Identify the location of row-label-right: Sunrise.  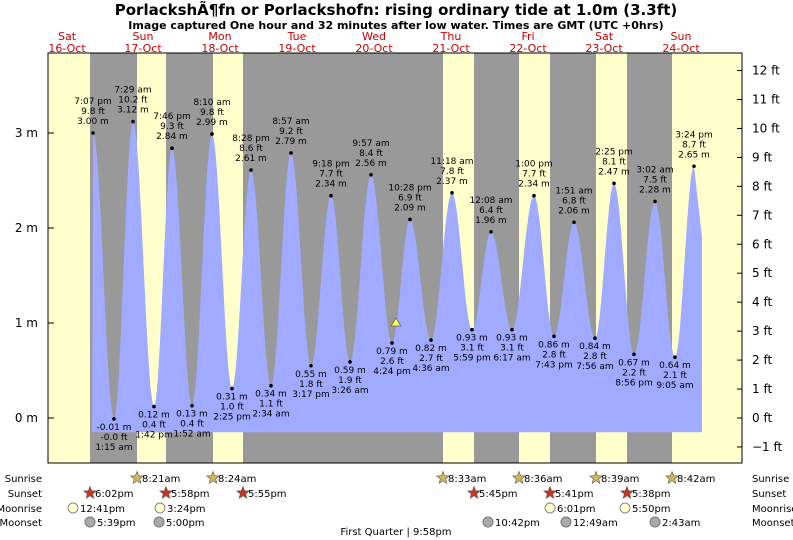
(770, 479).